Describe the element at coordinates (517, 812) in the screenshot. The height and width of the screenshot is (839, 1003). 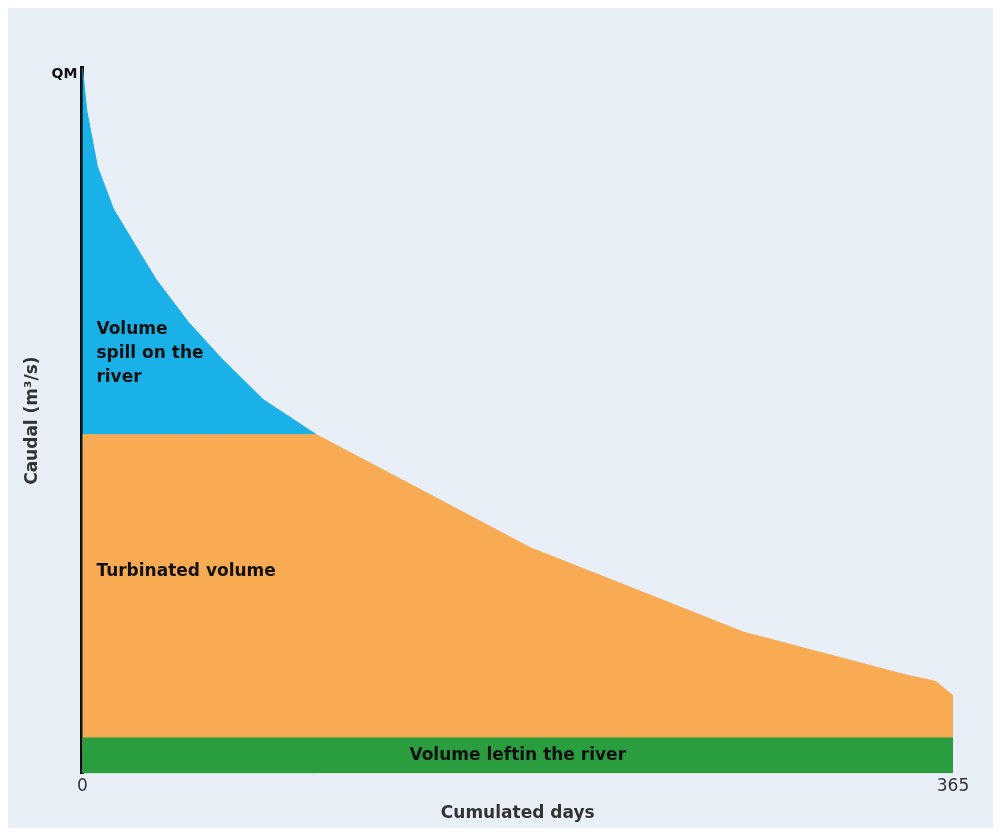
I see `x-axis-title: Cumulated days` at that location.